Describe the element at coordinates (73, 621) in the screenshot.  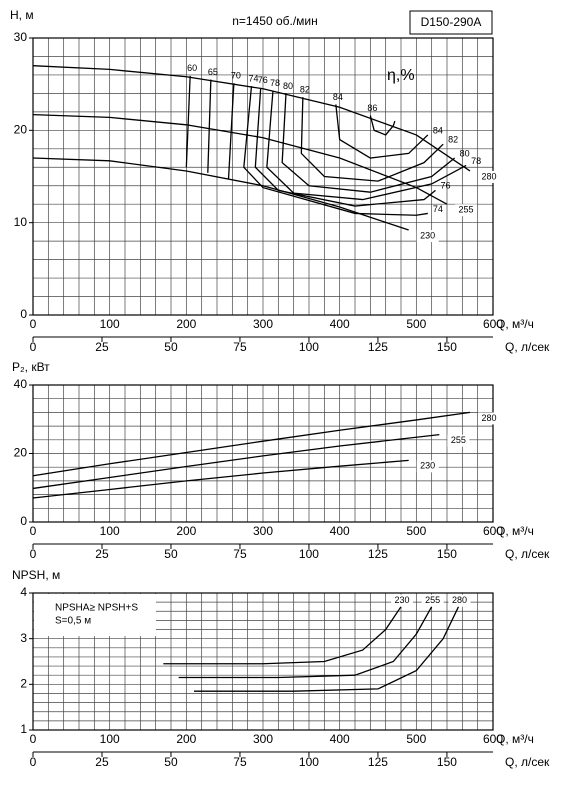
I see `note-text: S=0,5 м` at that location.